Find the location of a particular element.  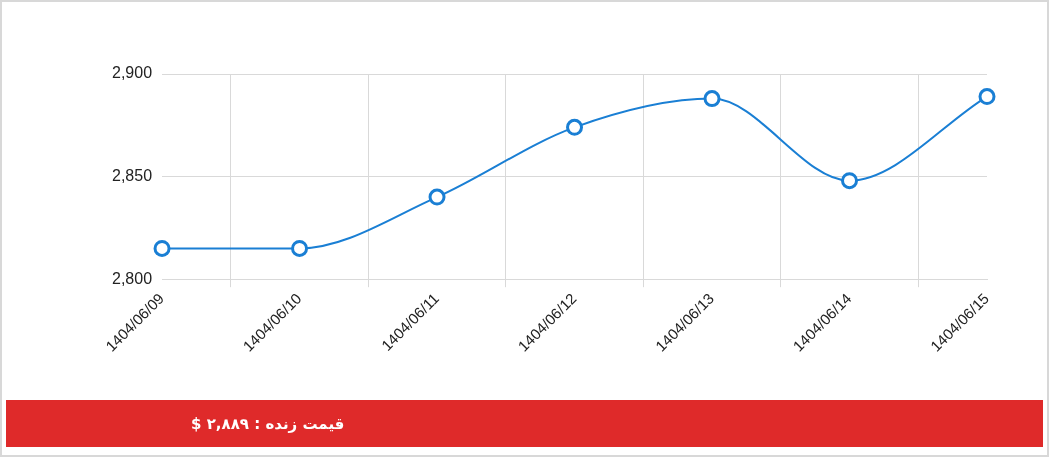

y-tick-label: 2,900 is located at coordinates (132, 73).